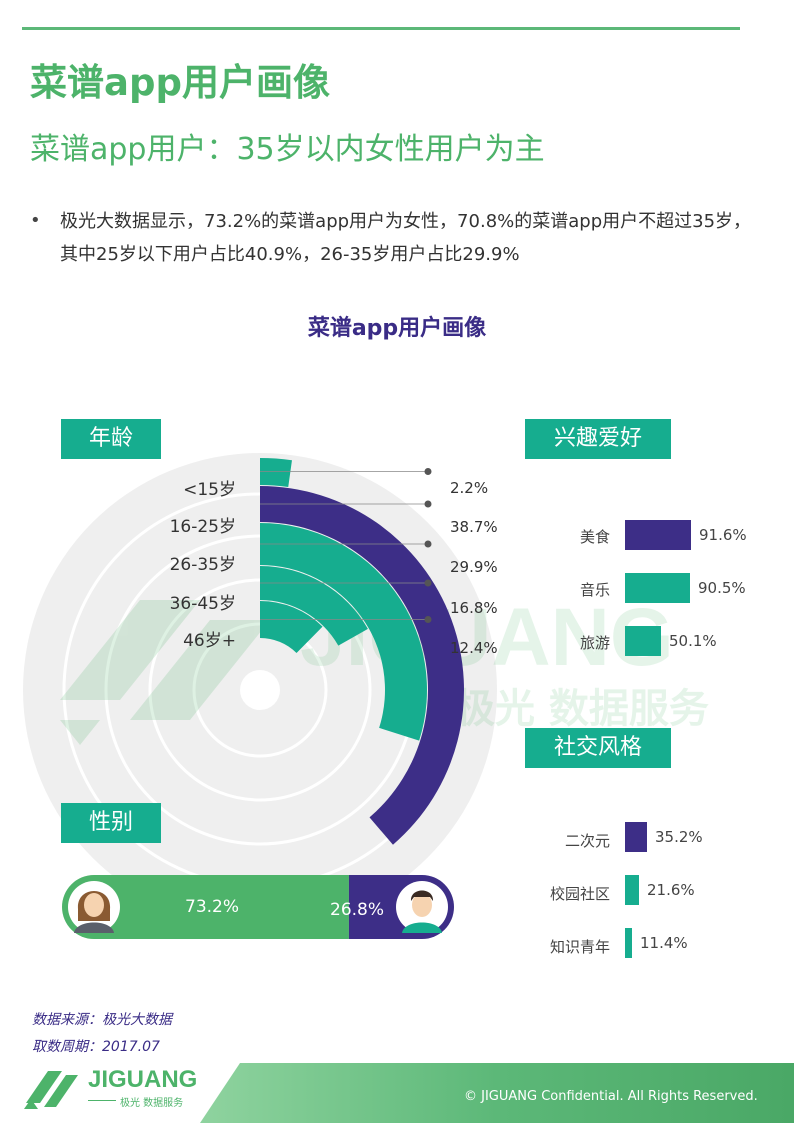 The width and height of the screenshot is (794, 1123). What do you see at coordinates (102, 1100) in the screenshot?
I see `logo-rule` at bounding box center [102, 1100].